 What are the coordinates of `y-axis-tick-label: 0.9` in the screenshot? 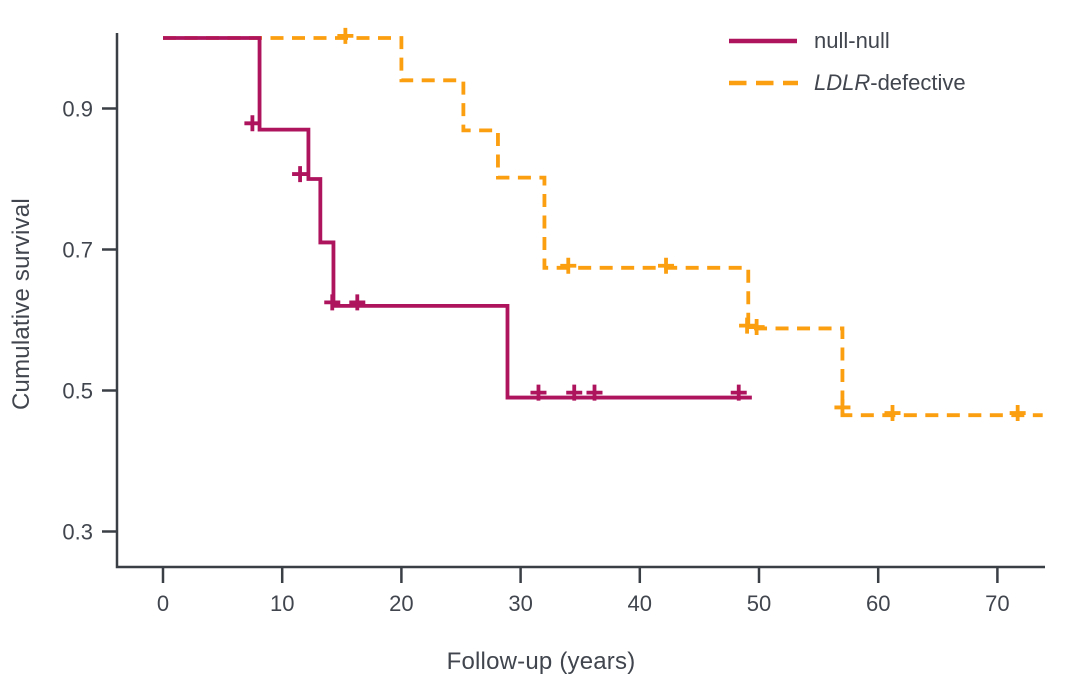 It's located at (77, 109).